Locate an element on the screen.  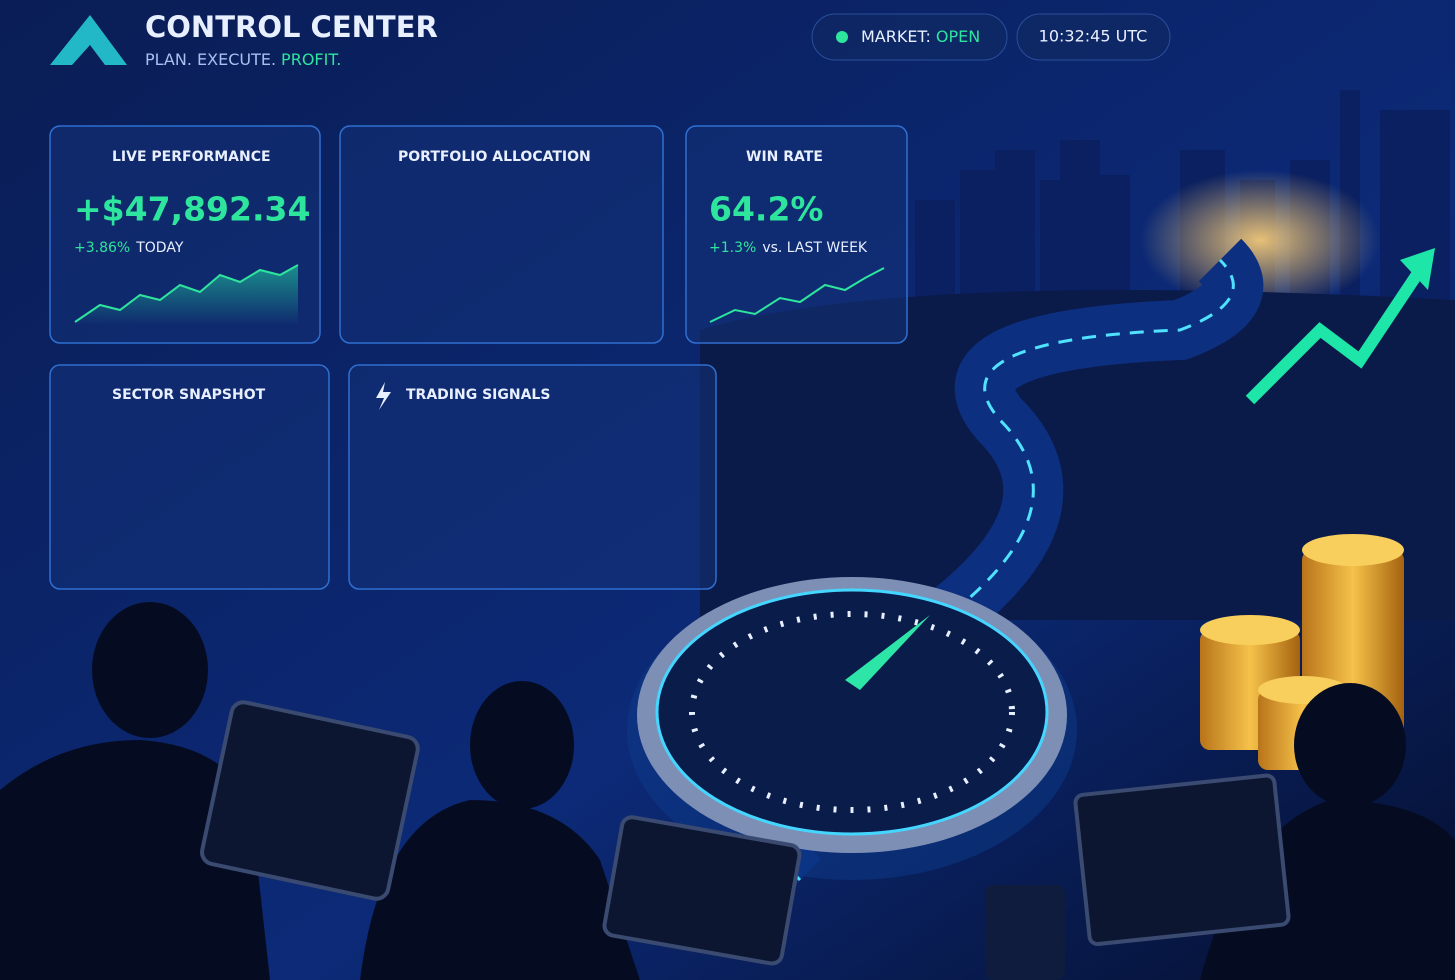
portfolio-card is located at coordinates (501, 234).